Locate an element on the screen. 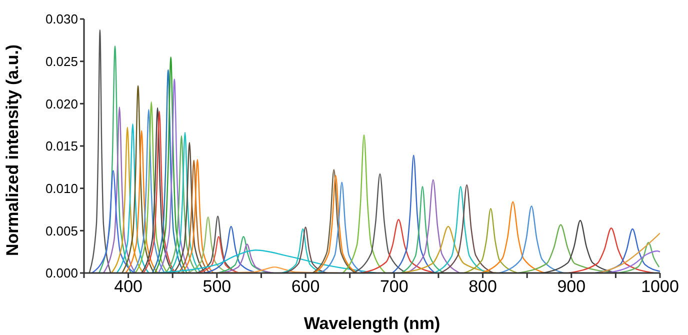 This screenshot has height=335, width=688. x-tick-label: 600 is located at coordinates (305, 286).